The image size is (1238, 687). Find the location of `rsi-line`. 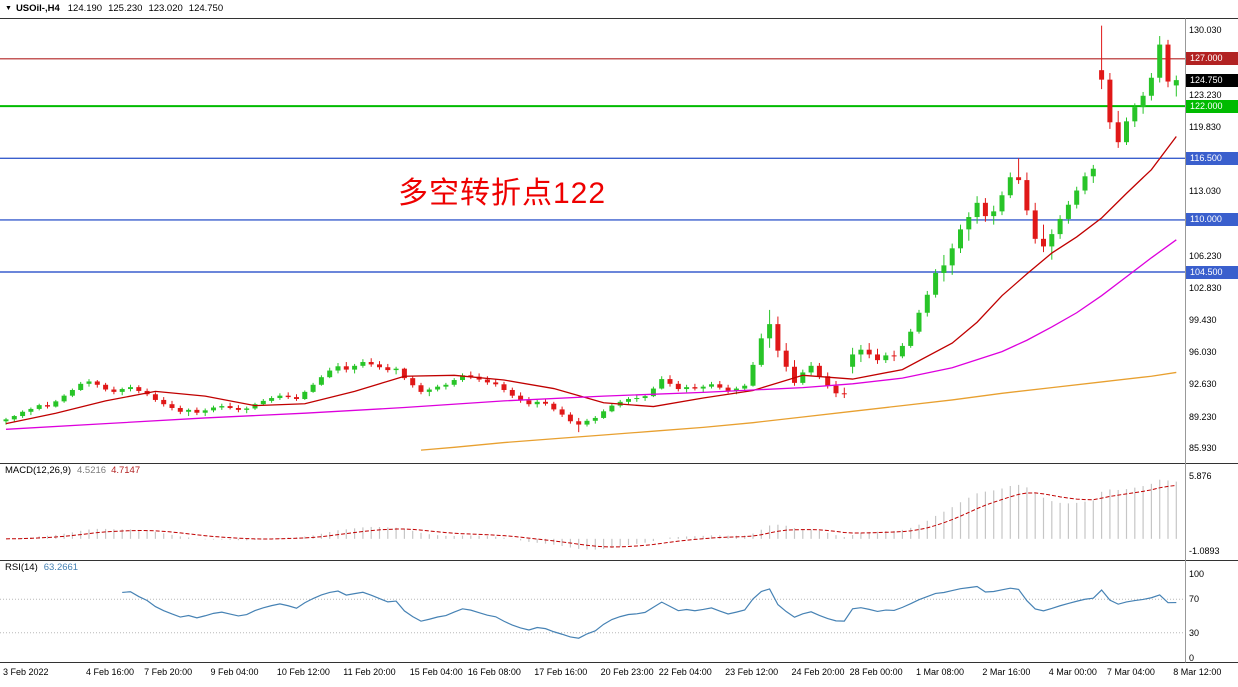

rsi-line is located at coordinates (649, 612).